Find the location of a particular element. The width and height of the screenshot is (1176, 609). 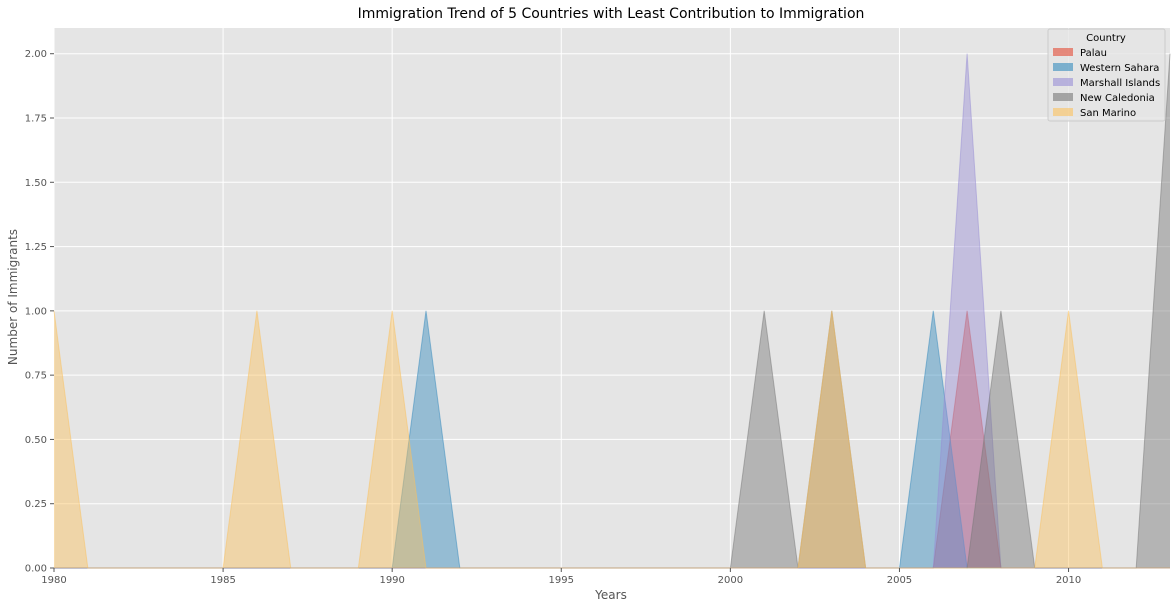

x-axis-label: Years is located at coordinates (610, 595).